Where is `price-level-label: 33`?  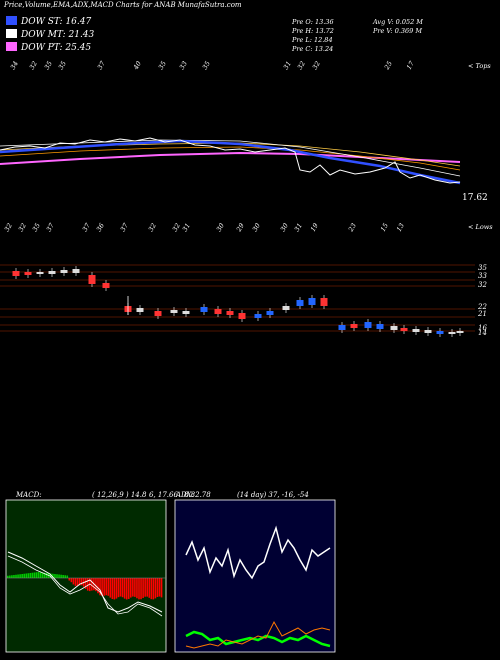
price-level-label: 33 is located at coordinates (482, 276).